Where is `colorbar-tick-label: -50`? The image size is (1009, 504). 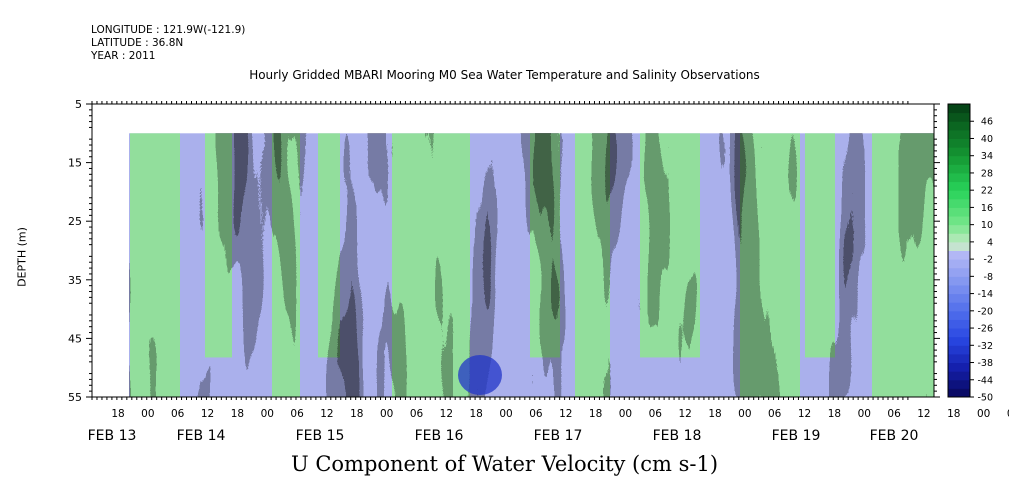
colorbar-tick-label: -50 is located at coordinates (985, 398).